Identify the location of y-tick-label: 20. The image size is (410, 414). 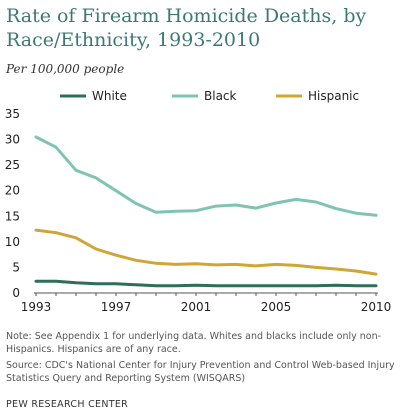
(12, 191).